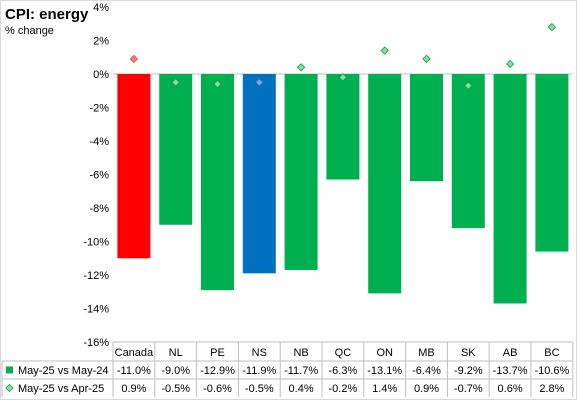 Image resolution: width=577 pixels, height=400 pixels. I want to click on data-label: 2.8%, so click(551, 389).